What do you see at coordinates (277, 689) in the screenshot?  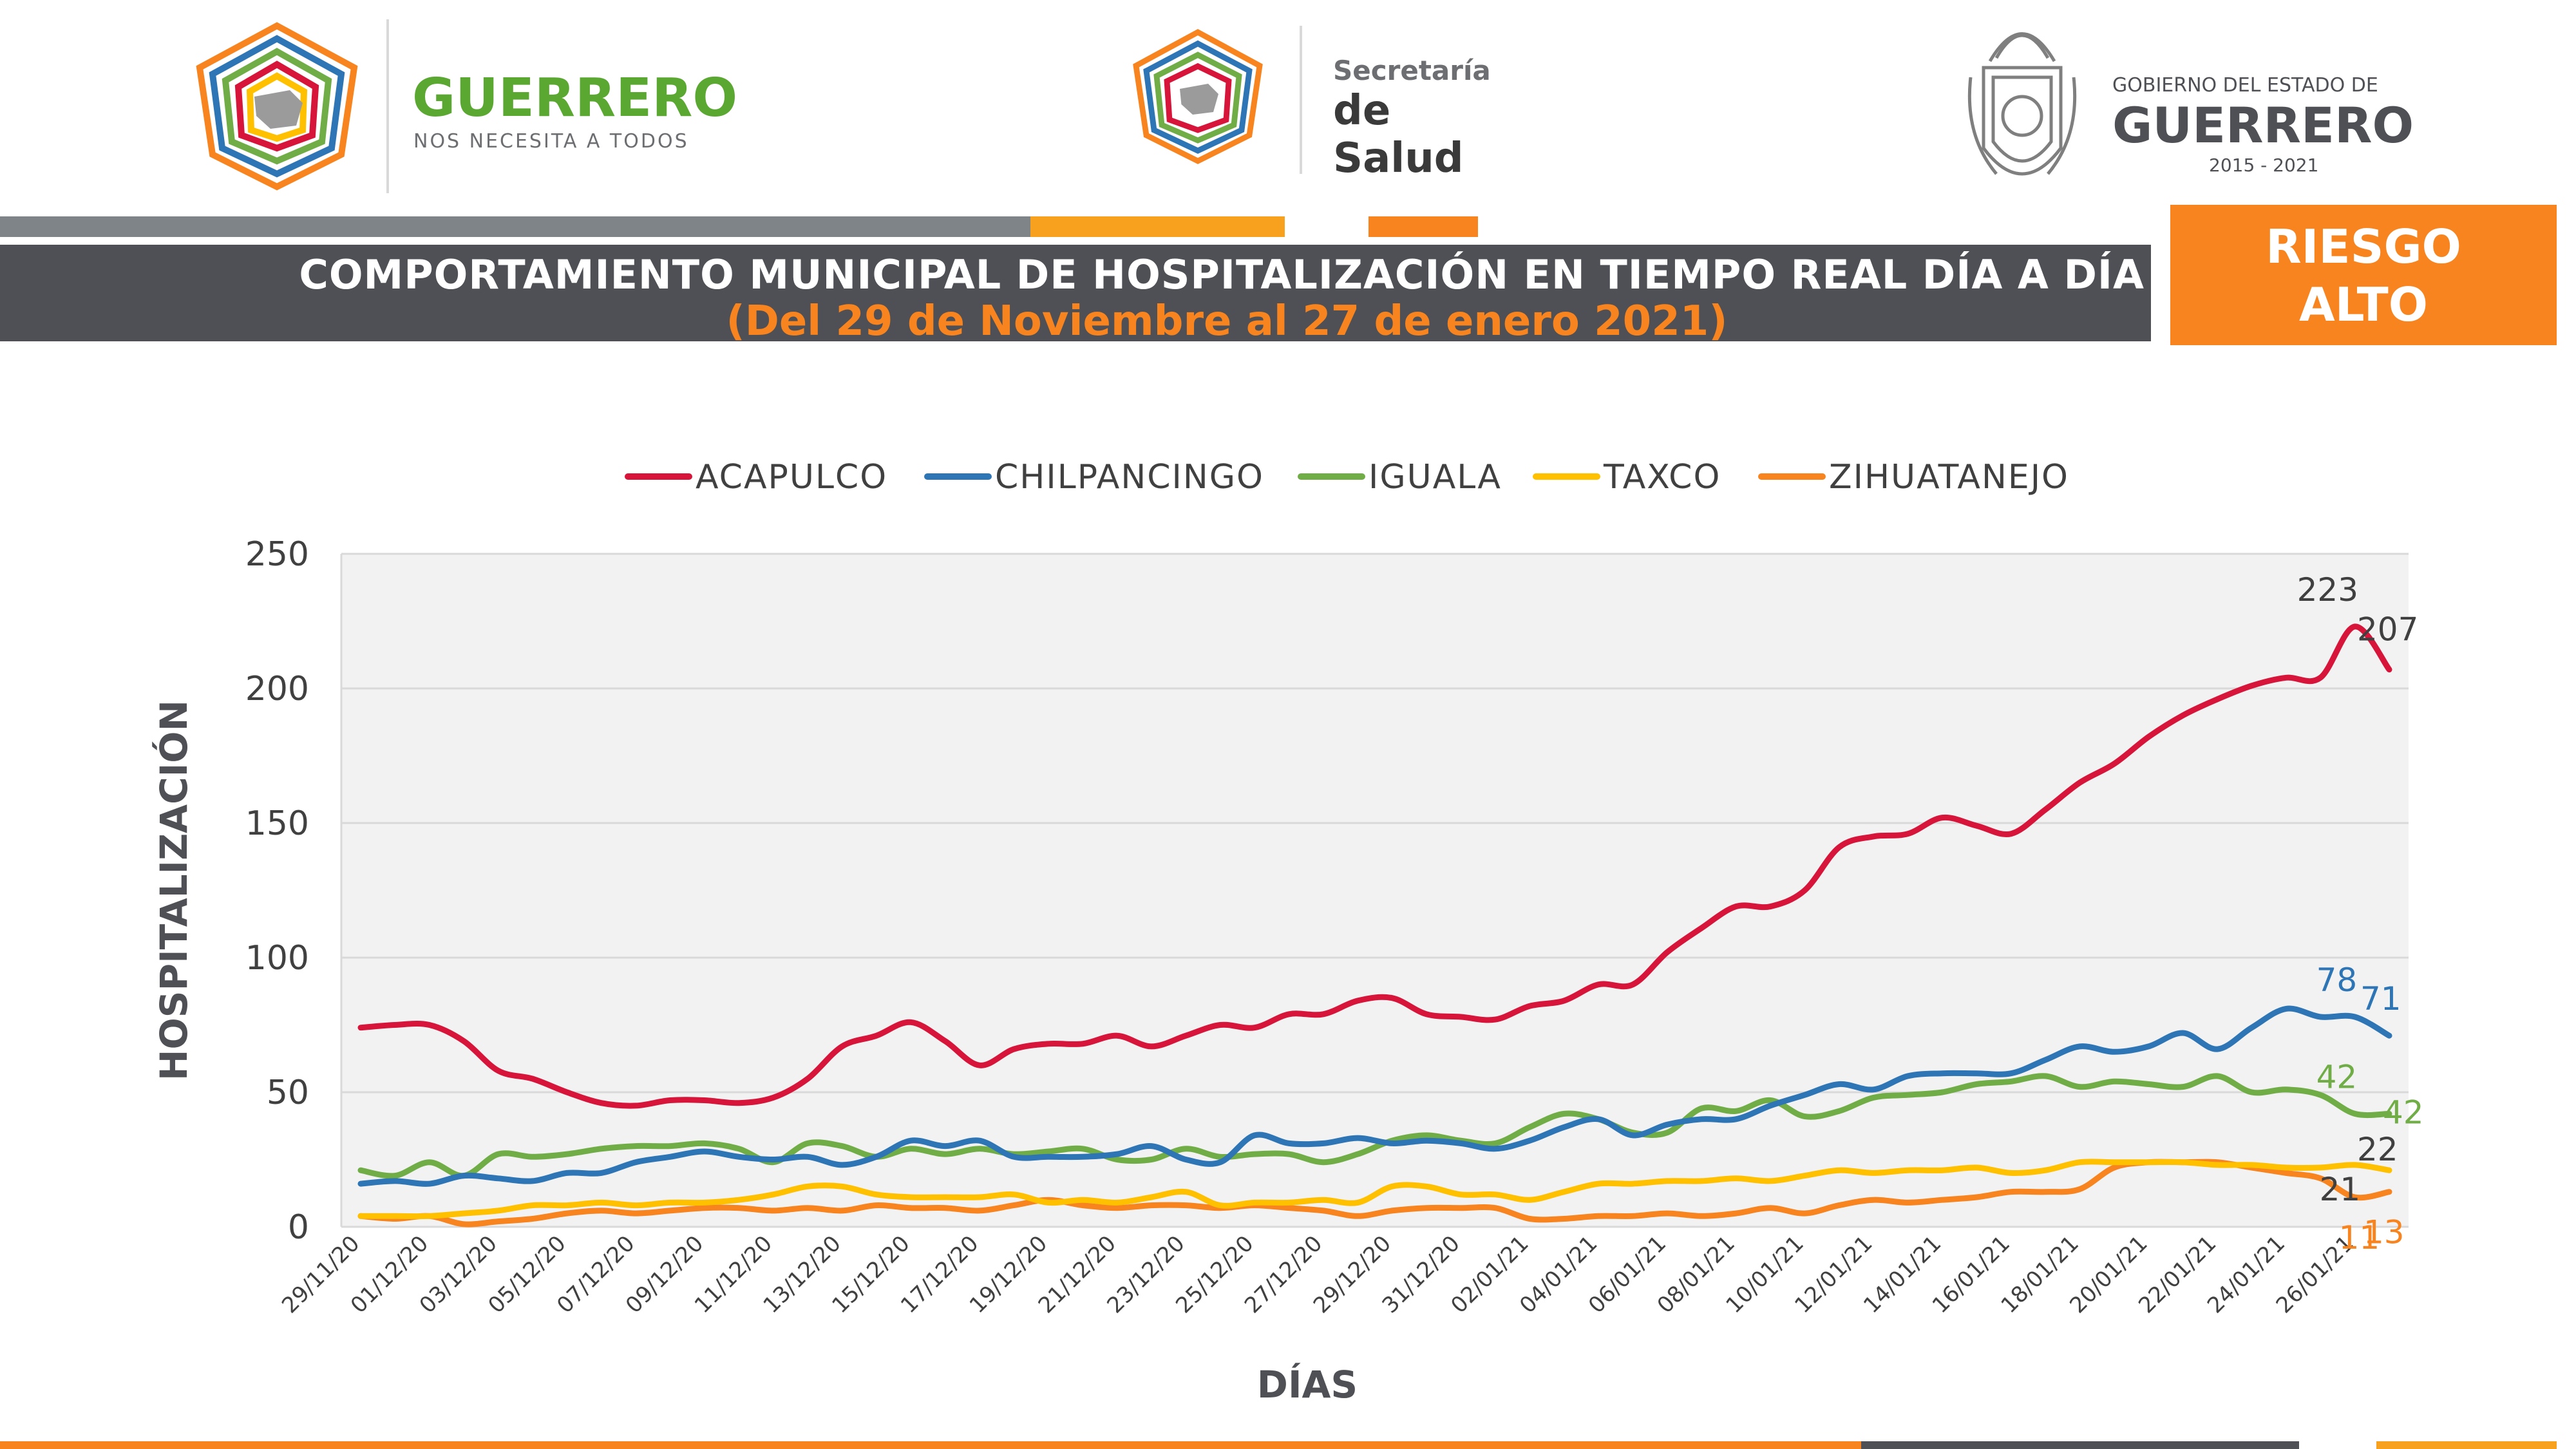 I see `y-tick-label: 200` at bounding box center [277, 689].